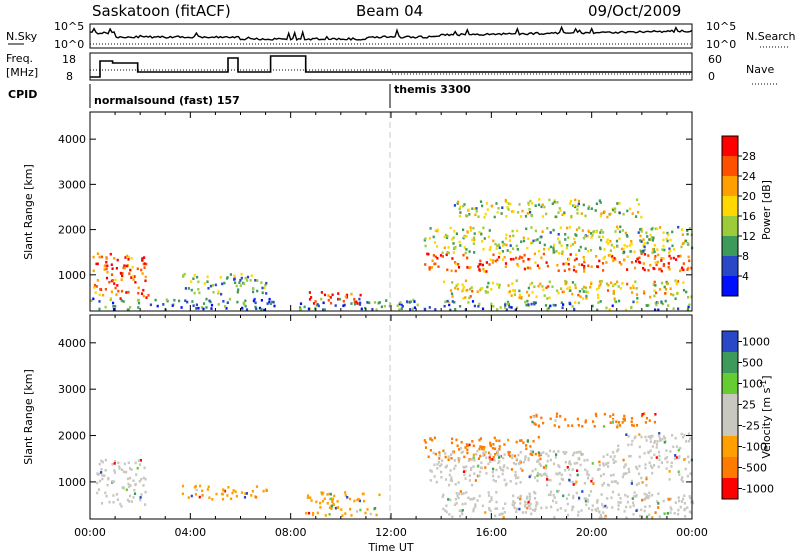  I want to click on y-tick-label: 1000, so click(72, 482).